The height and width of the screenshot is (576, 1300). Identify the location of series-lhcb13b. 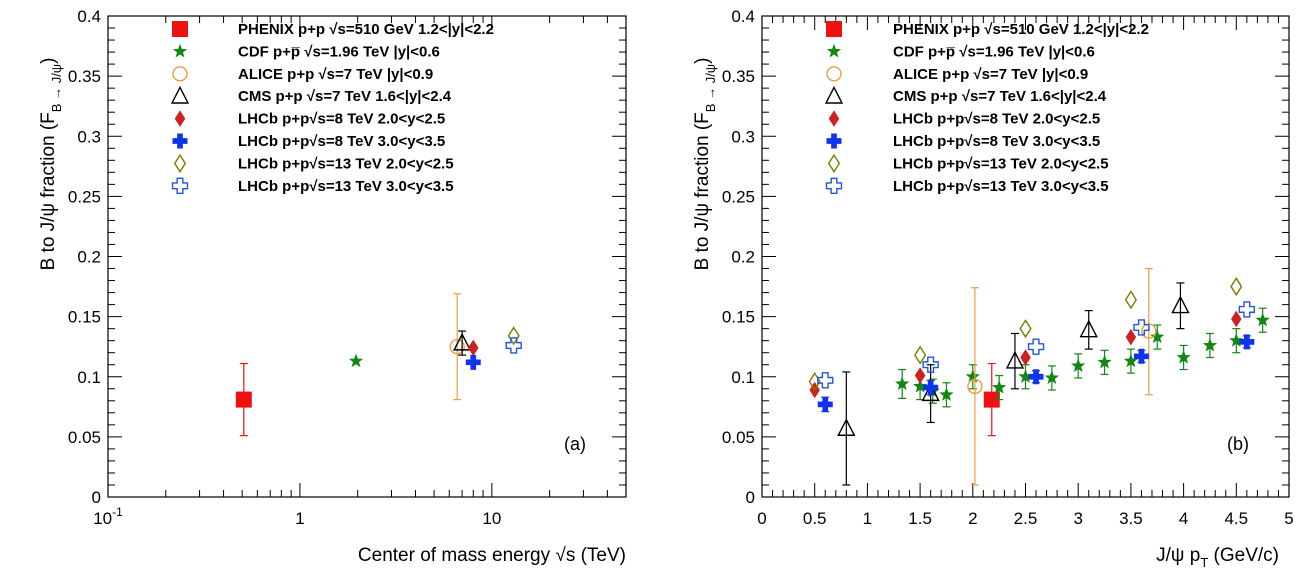
(1036, 345).